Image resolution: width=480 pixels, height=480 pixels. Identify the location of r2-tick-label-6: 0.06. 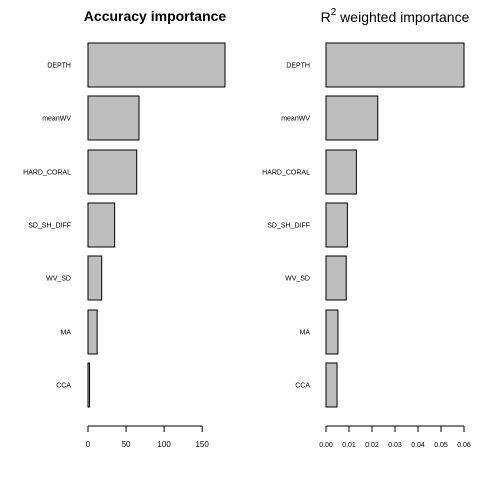
(464, 445).